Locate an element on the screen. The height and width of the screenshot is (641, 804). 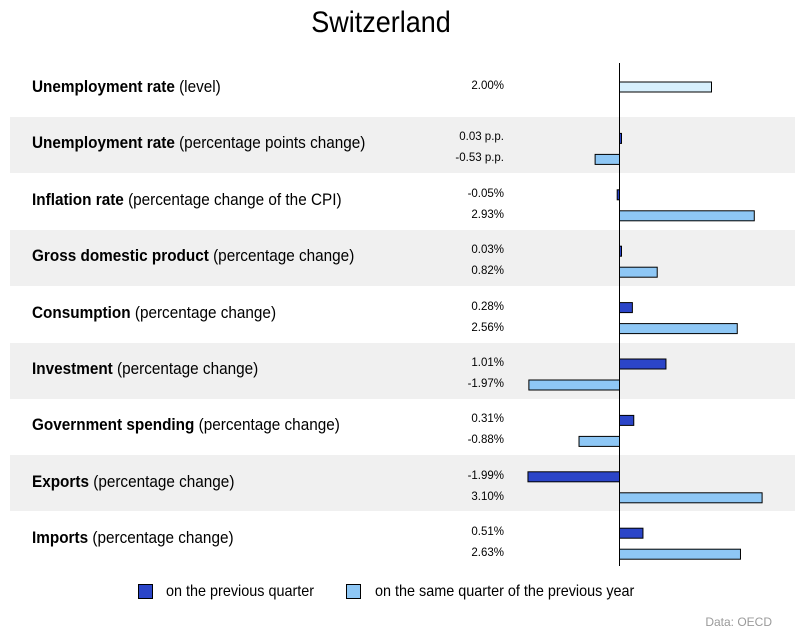
chart-title: Switzerland is located at coordinates (381, 22).